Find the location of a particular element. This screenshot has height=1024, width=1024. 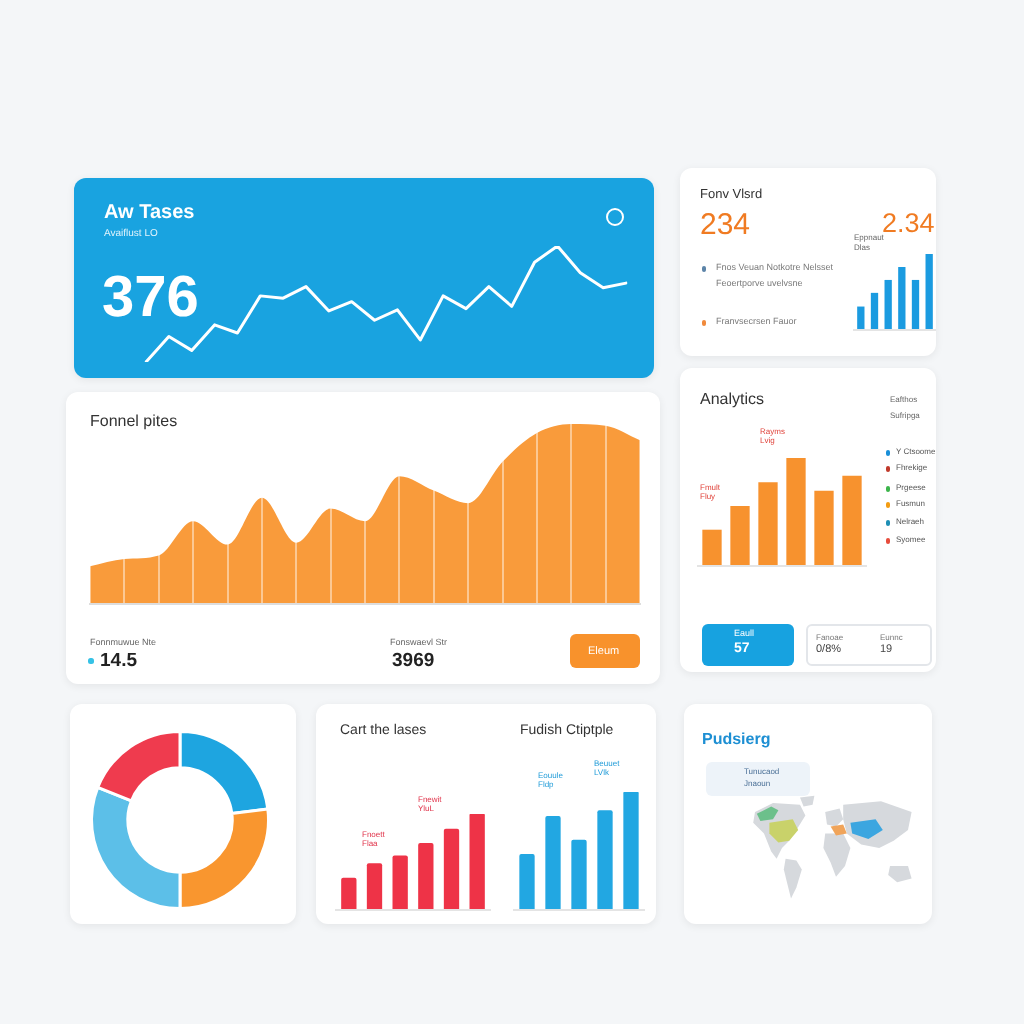

text: 2.34 is located at coordinates (908, 222).